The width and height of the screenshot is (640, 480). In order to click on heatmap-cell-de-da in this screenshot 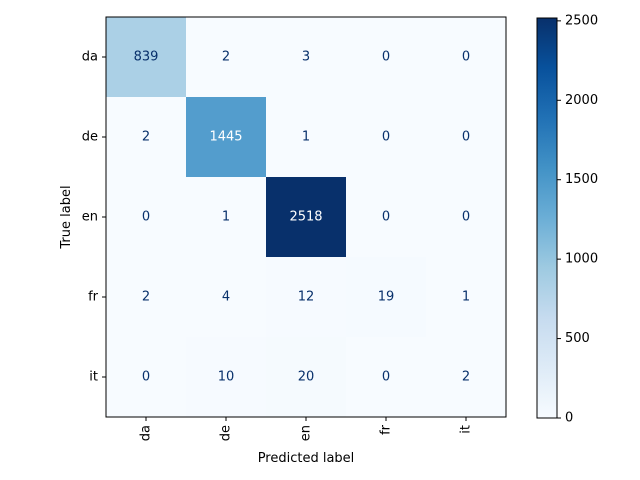, I will do `click(146, 137)`.